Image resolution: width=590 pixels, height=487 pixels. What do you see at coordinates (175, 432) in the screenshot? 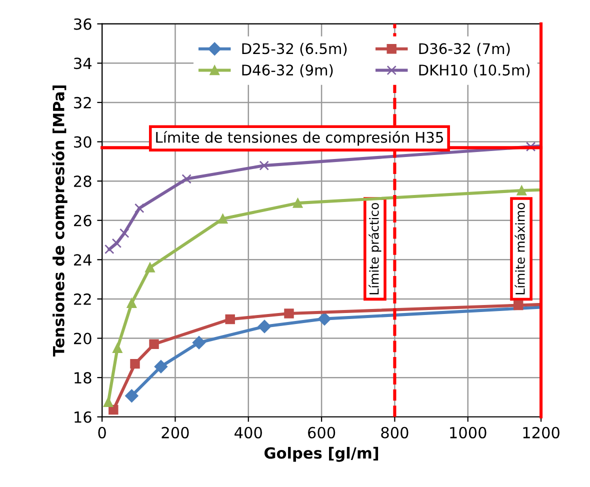
I see `x-tick-label: 200` at bounding box center [175, 432].